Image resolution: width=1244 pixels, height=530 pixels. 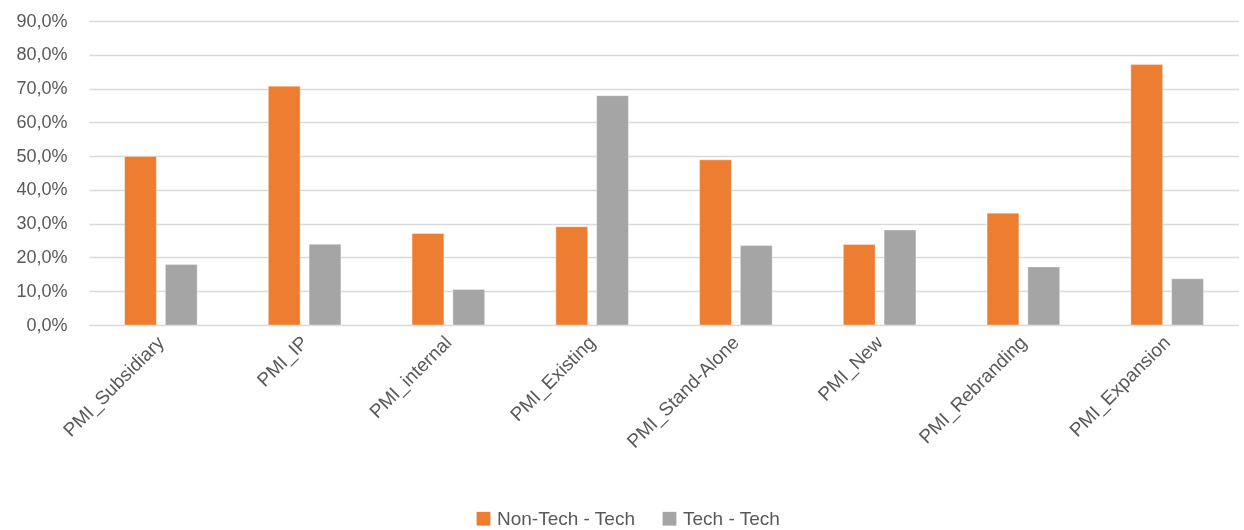 I want to click on y-tick-label: 20,0%, so click(x=42, y=256).